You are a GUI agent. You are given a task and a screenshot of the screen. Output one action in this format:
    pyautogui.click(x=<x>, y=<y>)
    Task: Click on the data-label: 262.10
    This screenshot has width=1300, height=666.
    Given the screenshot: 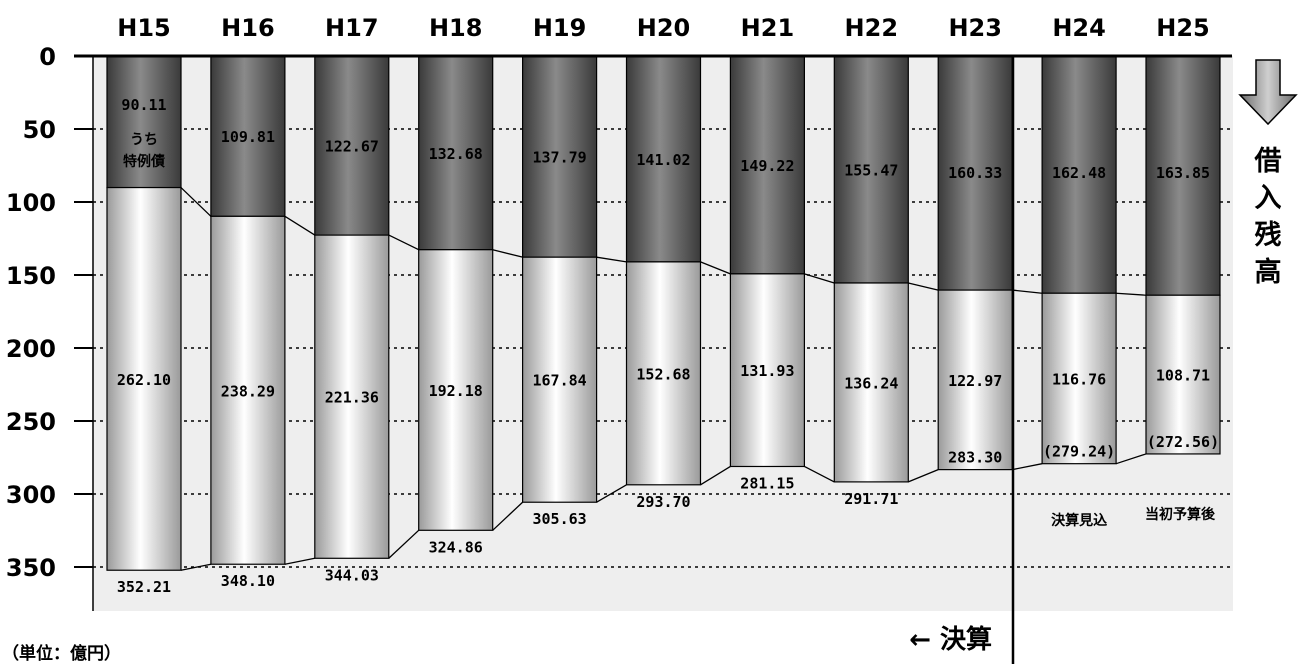 What is the action you would take?
    pyautogui.click(x=144, y=380)
    